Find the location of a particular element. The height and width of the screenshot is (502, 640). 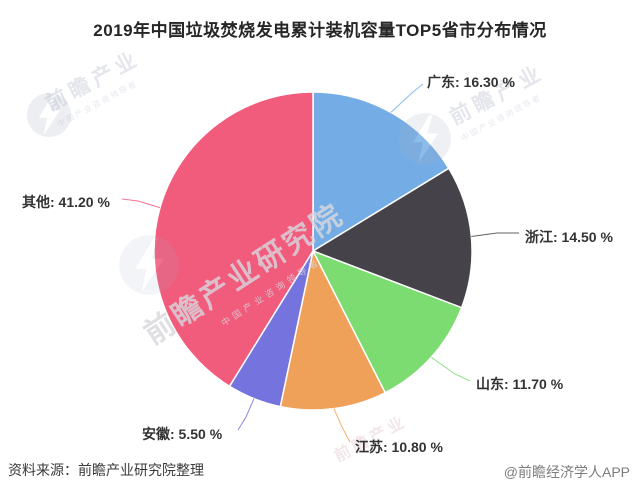

slice-label-zhejiang: 浙江: 14.50 % is located at coordinates (569, 237).